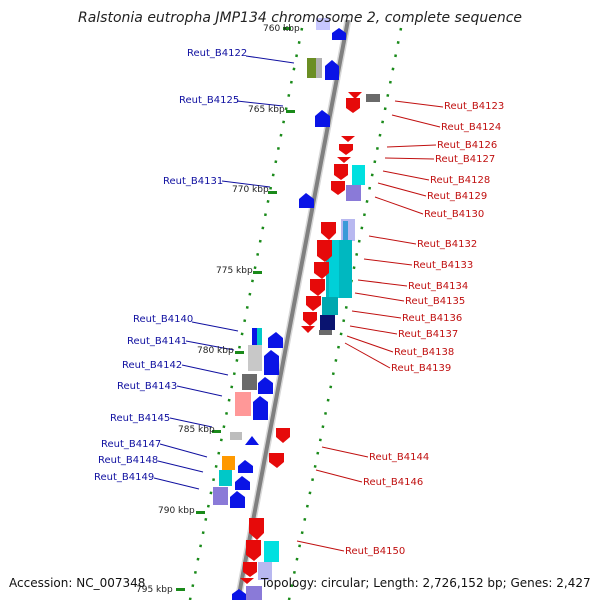 Image resolution: width=600 pixels, height=600 pixels. Describe the element at coordinates (163, 319) in the screenshot. I see `gene-label: Reut_B4140` at that location.